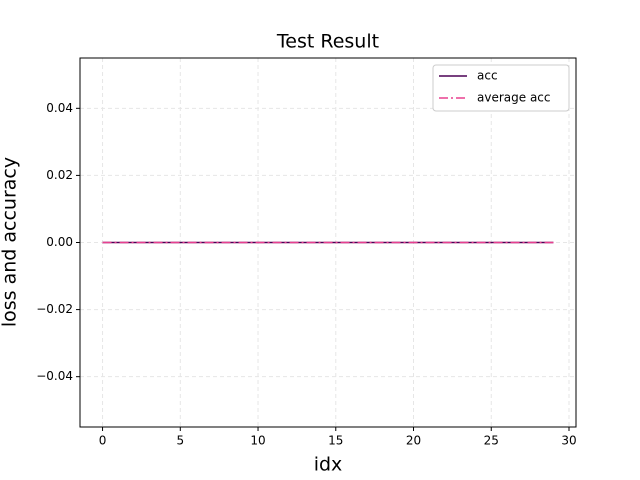  I want to click on x-tick-label: 25, so click(491, 441).